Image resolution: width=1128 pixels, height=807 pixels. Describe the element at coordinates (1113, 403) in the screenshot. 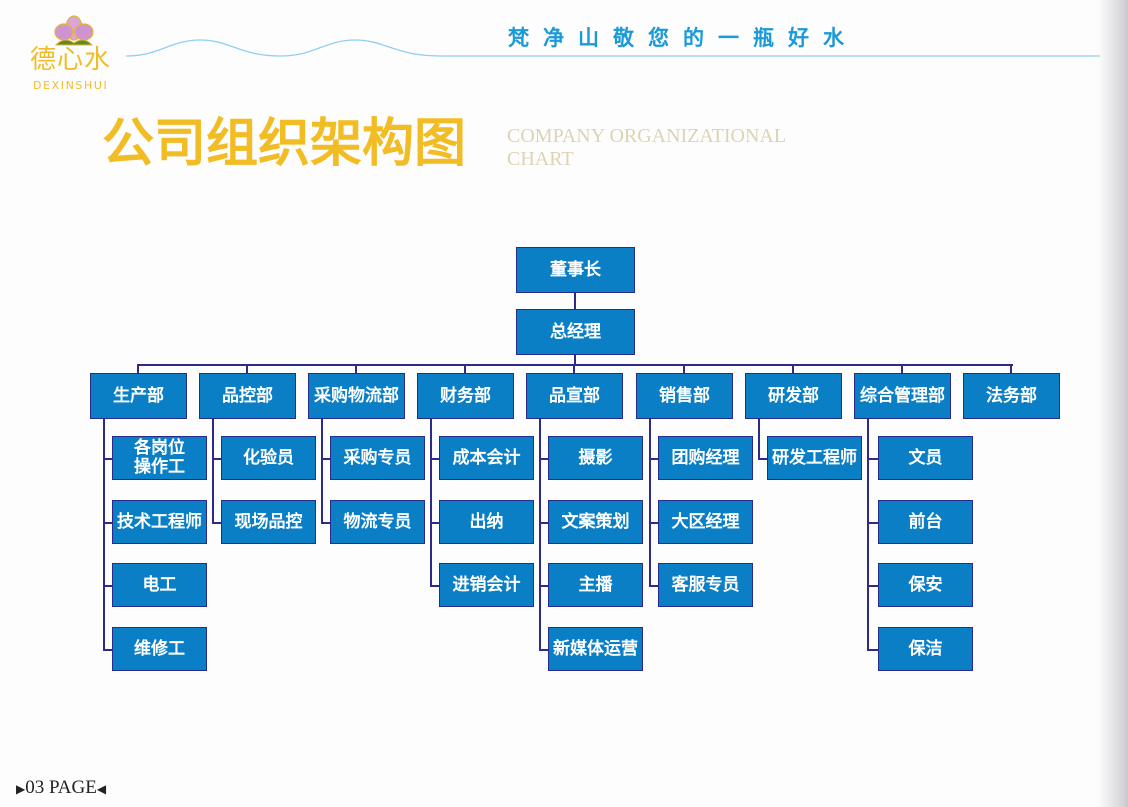

I see `page-edge-shadow` at that location.